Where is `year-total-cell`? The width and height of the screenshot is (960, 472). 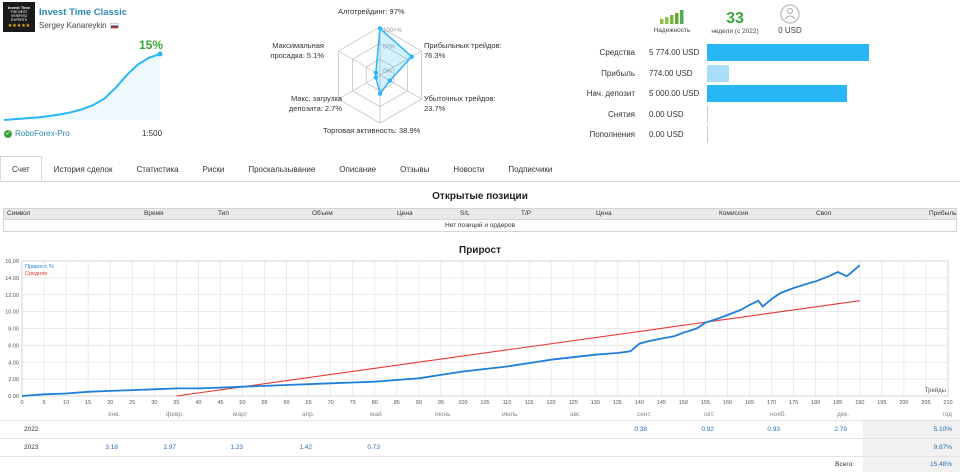 year-total-cell is located at coordinates (911, 429).